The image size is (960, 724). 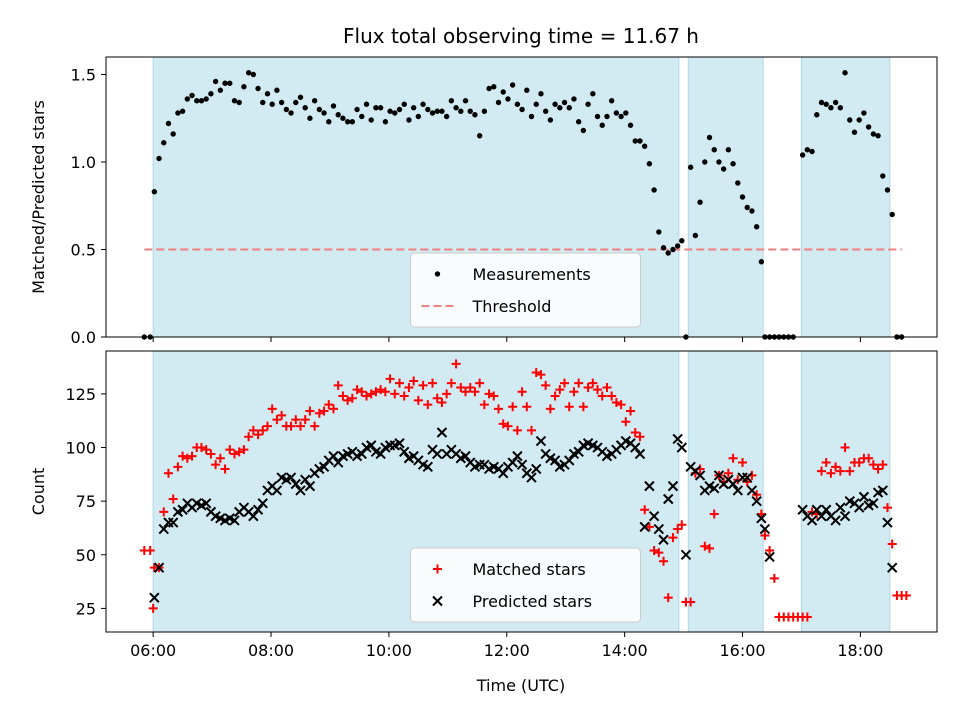 I want to click on legend-label: Matched stars, so click(x=529, y=569).